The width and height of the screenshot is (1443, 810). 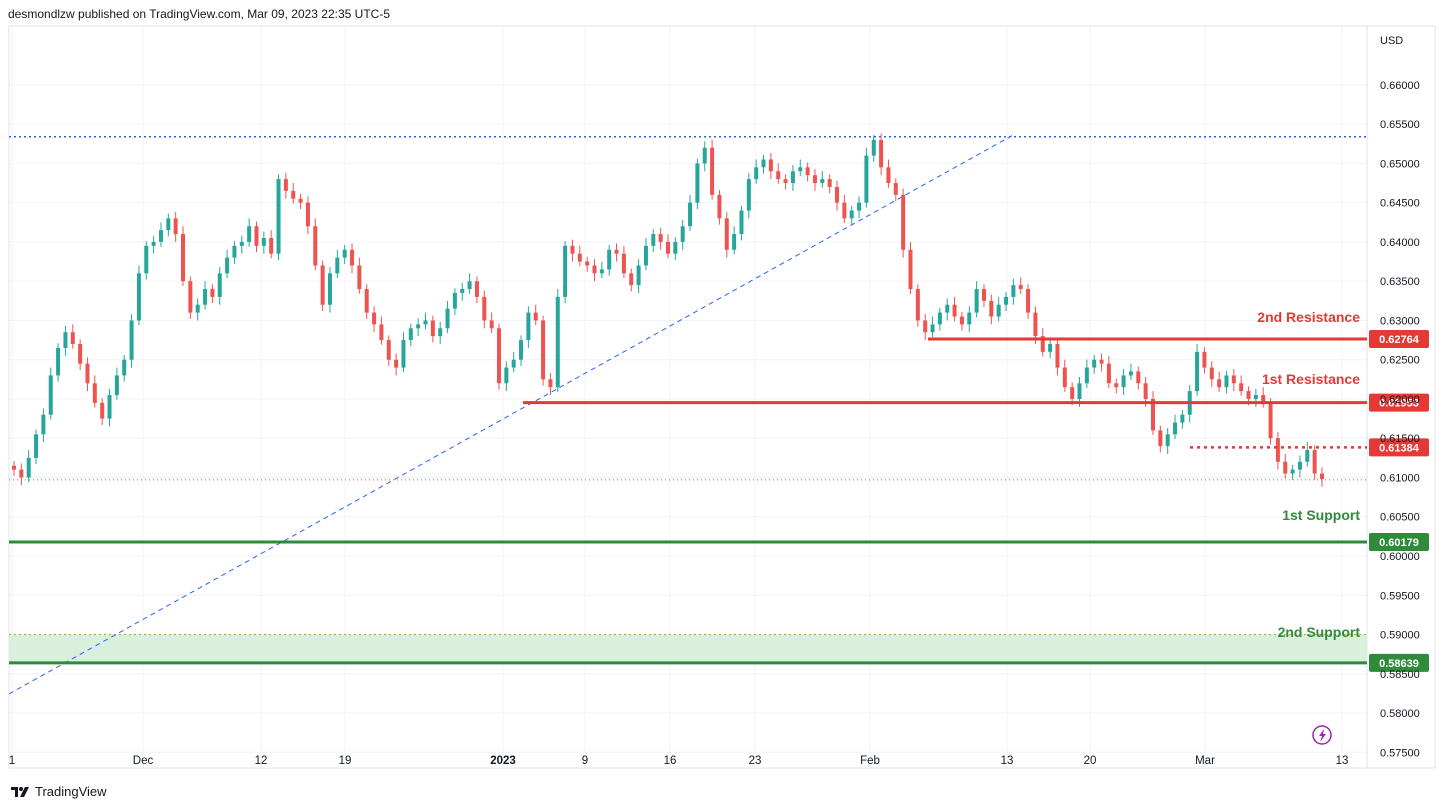 What do you see at coordinates (1400, 282) in the screenshot?
I see `y-tick-label: 0.63500` at bounding box center [1400, 282].